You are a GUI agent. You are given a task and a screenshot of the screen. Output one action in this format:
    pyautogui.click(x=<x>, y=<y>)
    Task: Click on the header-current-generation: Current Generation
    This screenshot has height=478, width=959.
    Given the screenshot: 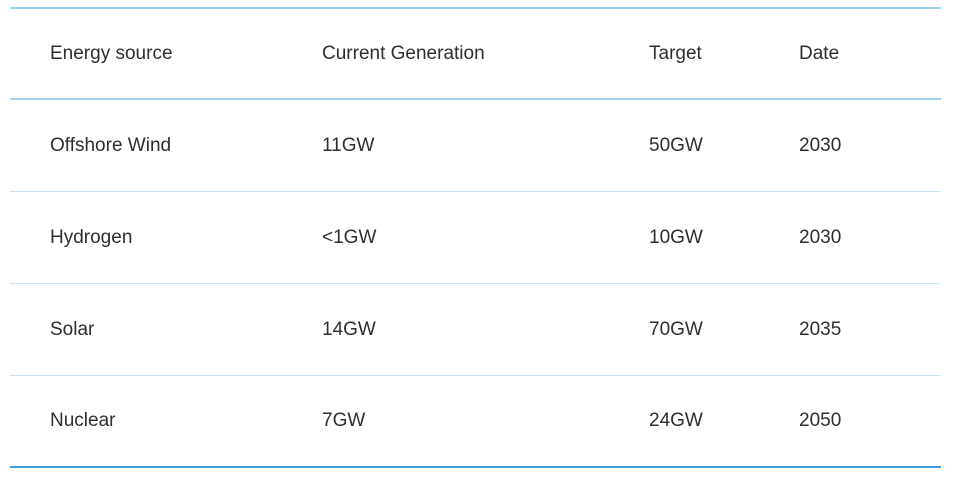 What is the action you would take?
    pyautogui.click(x=403, y=53)
    